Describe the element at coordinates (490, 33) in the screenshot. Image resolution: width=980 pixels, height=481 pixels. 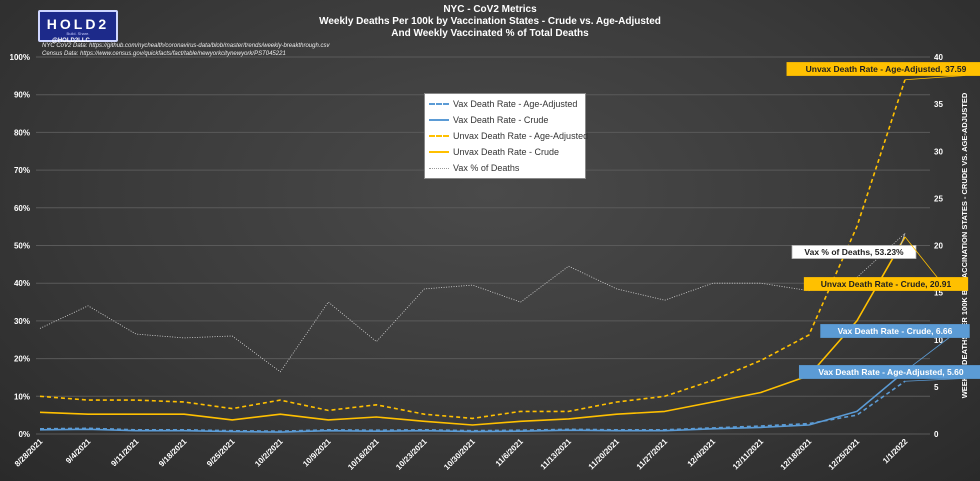
I see `chart-title-line-3: And Weekly Vaccinated % of Total Deaths` at that location.